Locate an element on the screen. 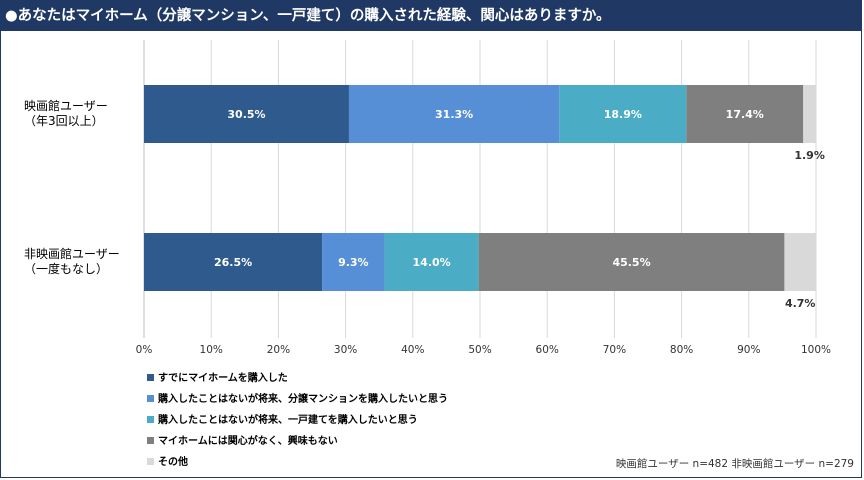  category-label: 映画館ユーザー is located at coordinates (66, 105).